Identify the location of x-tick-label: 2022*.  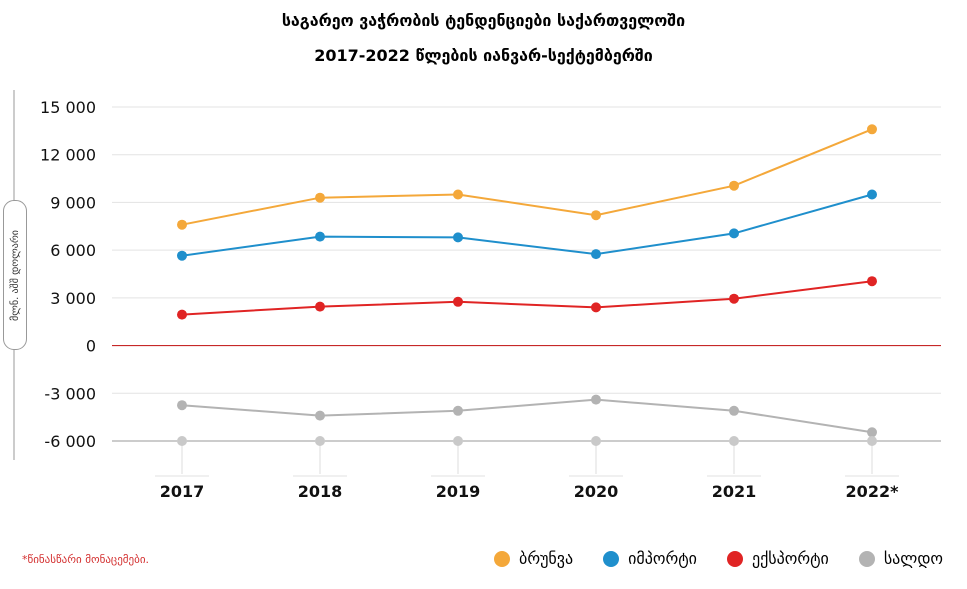
(873, 491).